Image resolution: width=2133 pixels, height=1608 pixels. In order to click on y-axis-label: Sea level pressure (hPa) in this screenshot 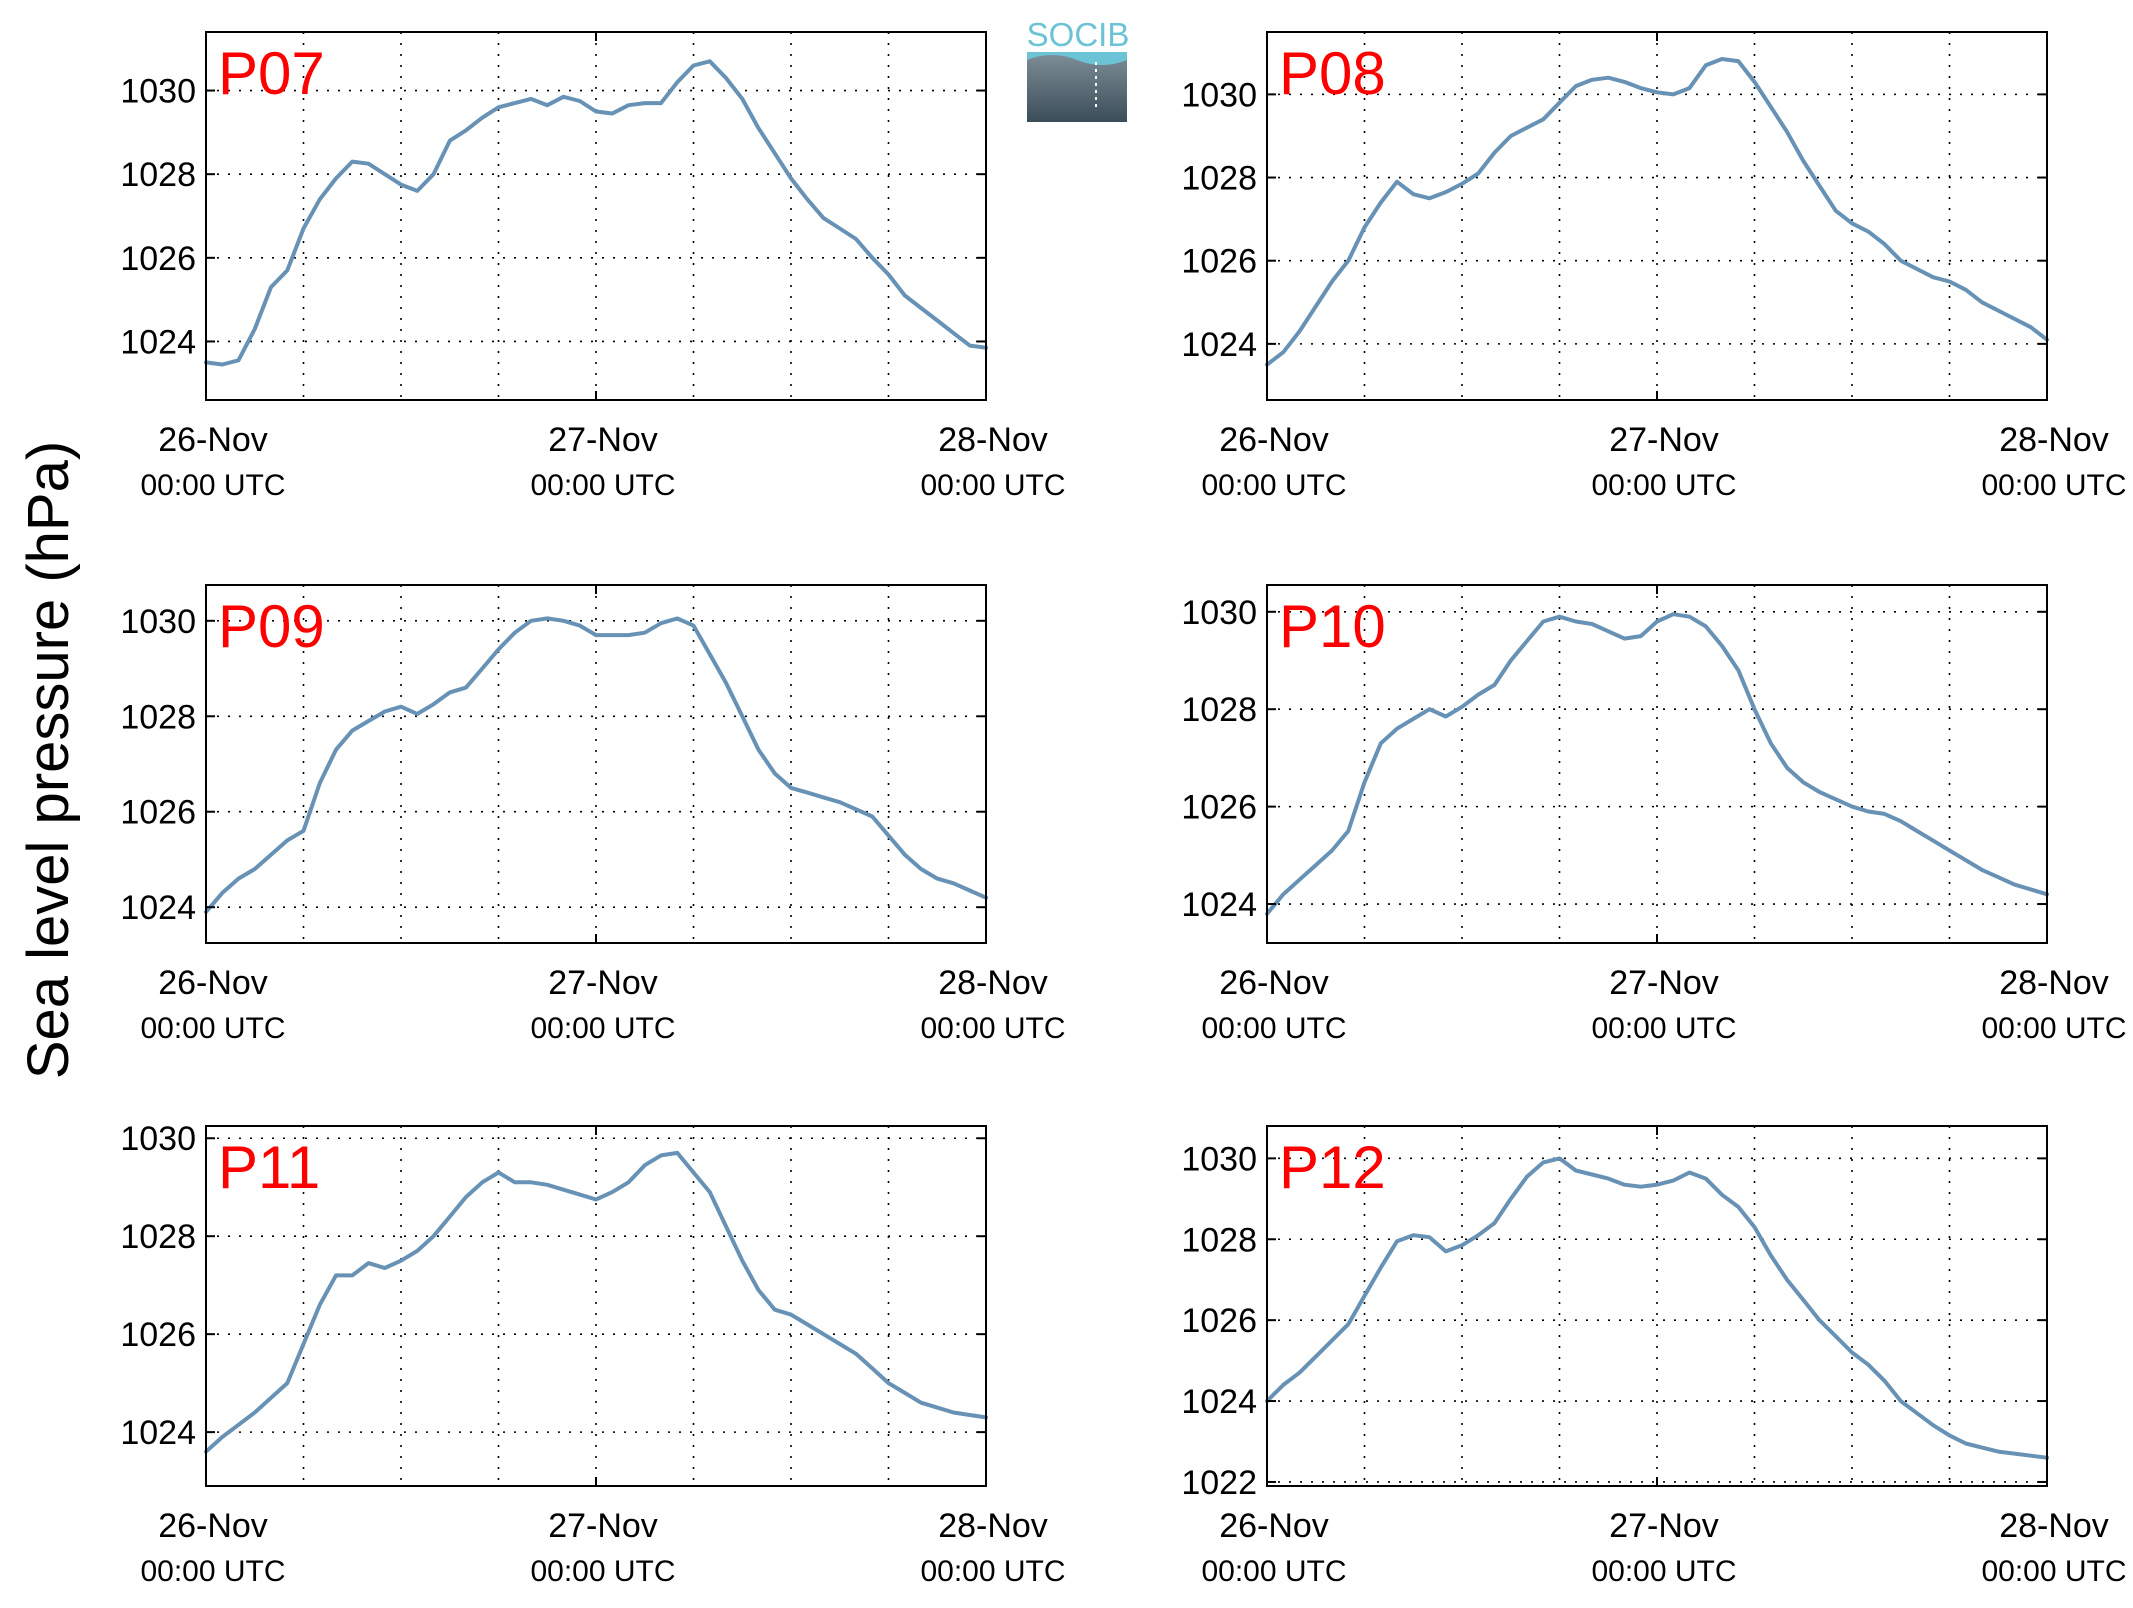, I will do `click(48, 760)`.